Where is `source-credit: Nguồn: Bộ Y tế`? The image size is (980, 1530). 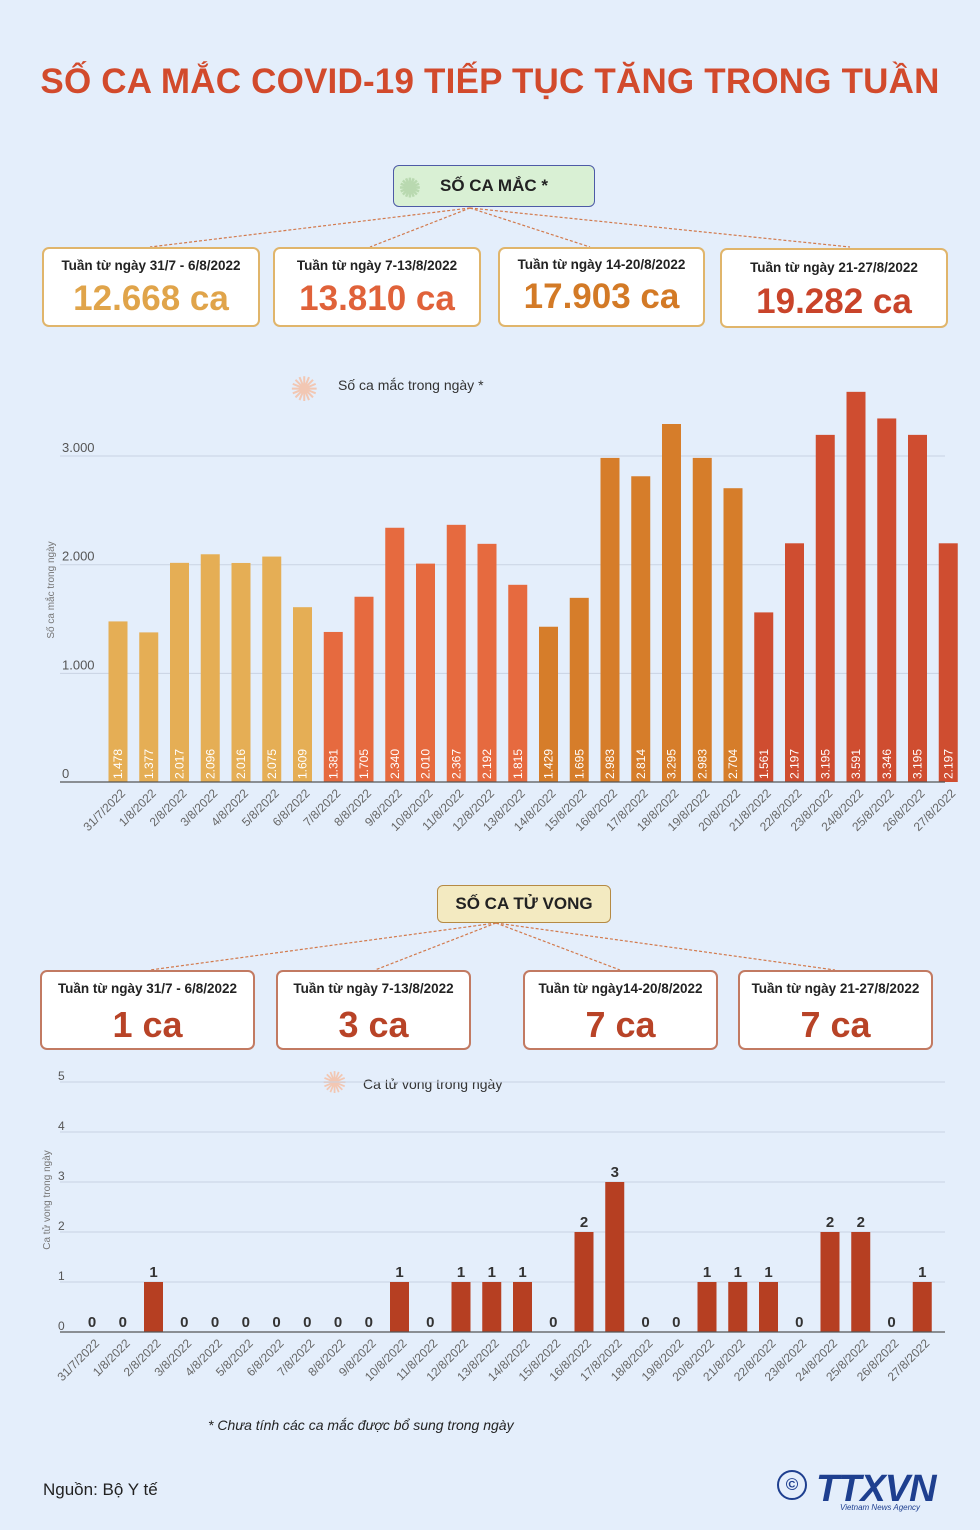
source-credit: Nguồn: Bộ Y tế is located at coordinates (100, 1489).